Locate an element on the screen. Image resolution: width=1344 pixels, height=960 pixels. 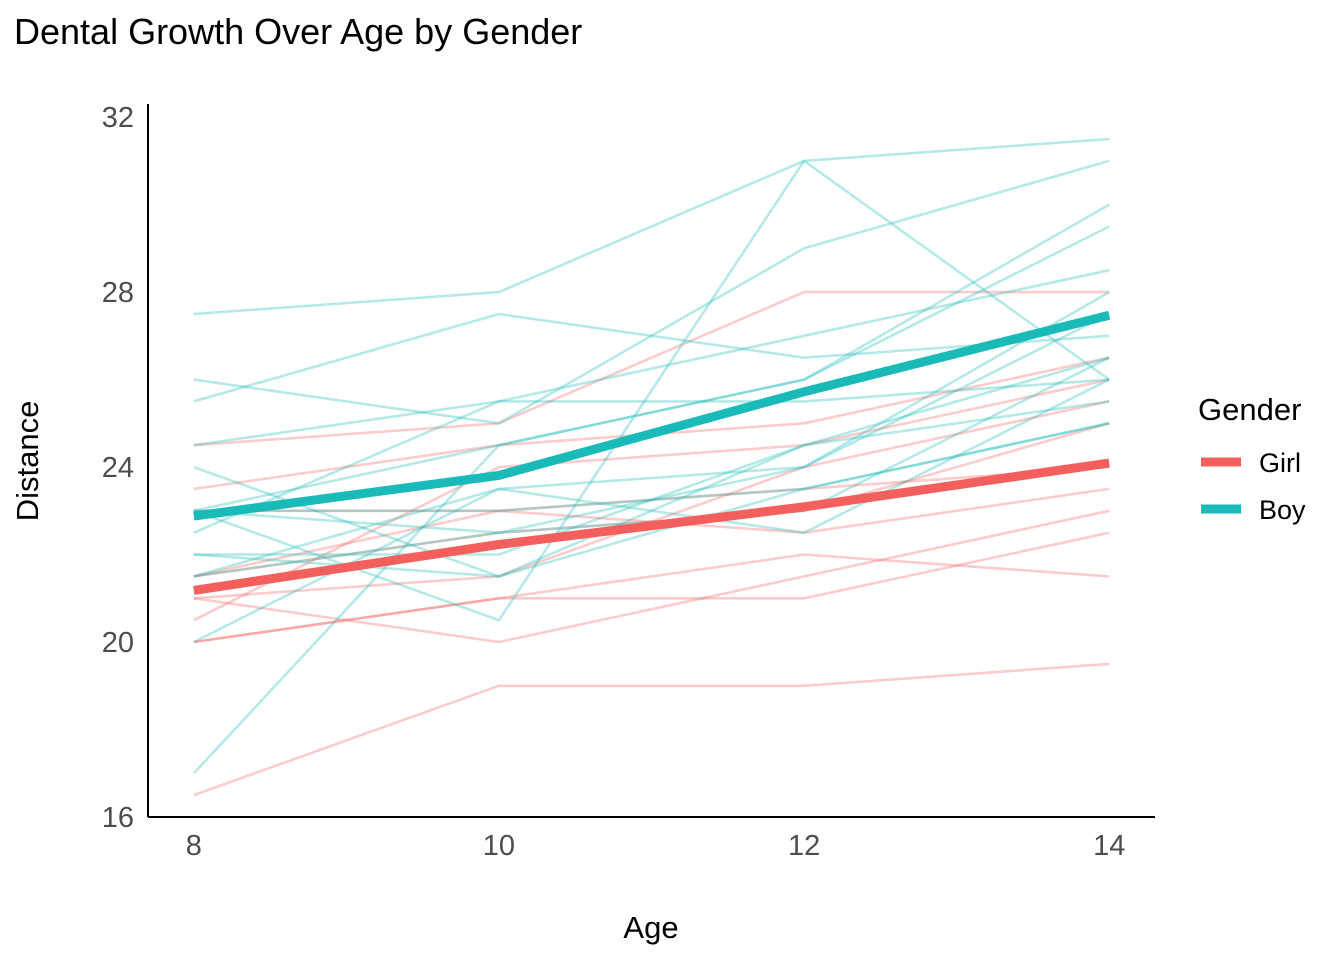
x-axis-title: Age is located at coordinates (650, 927).